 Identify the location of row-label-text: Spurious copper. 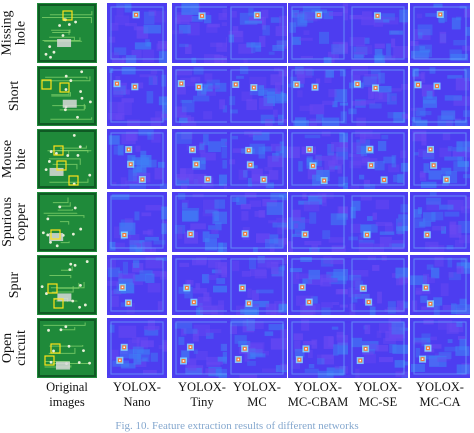
(15, 222).